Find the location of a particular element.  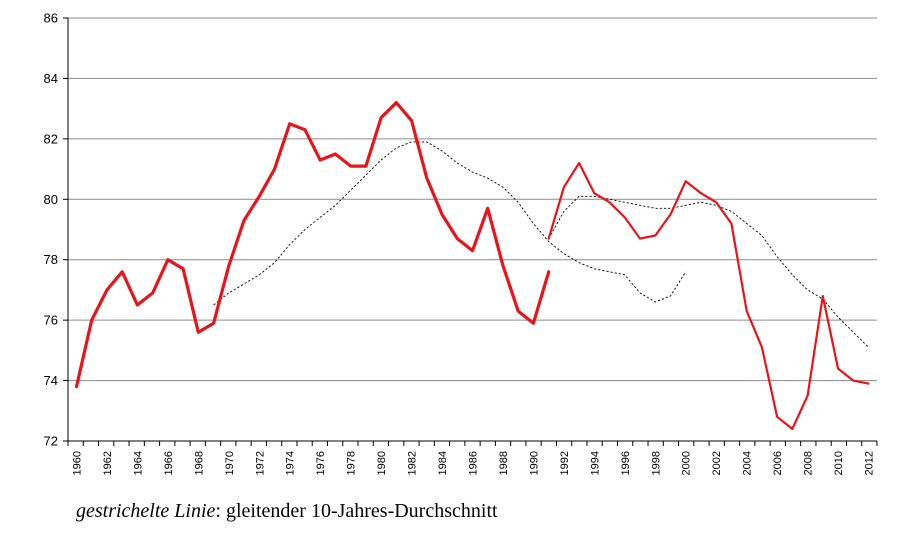

y-tick-label: 84 is located at coordinates (51, 78).